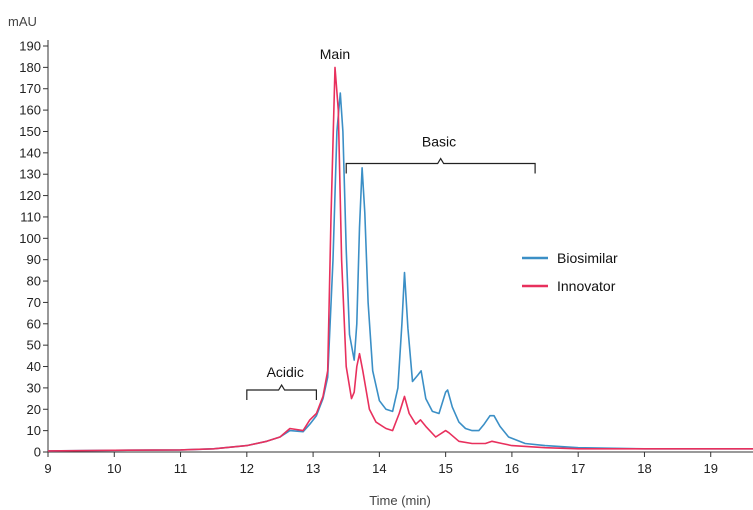 This screenshot has width=753, height=510. I want to click on x-tick-label: 15, so click(445, 468).